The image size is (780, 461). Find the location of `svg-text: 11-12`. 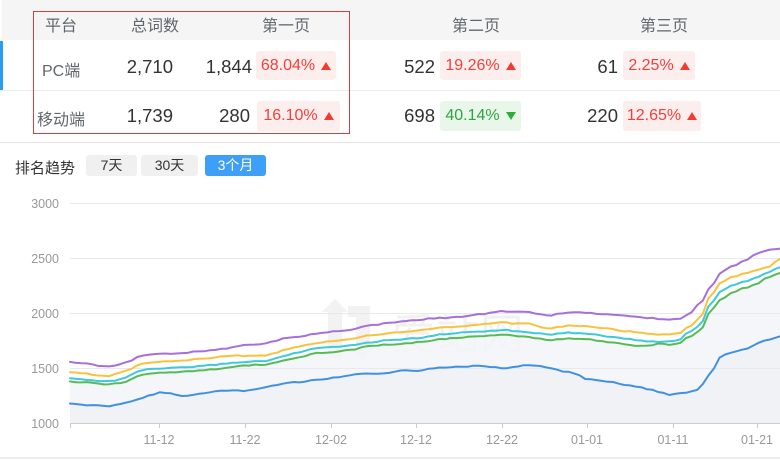

svg-text: 11-12 is located at coordinates (158, 440).